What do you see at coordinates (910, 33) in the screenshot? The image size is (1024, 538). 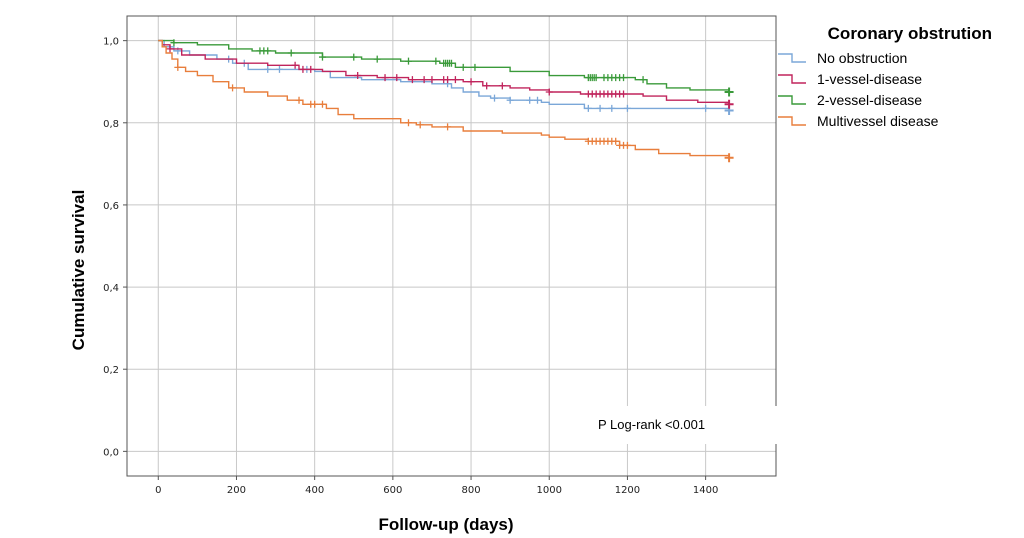 I see `legend-title: Coronary obstrution` at bounding box center [910, 33].